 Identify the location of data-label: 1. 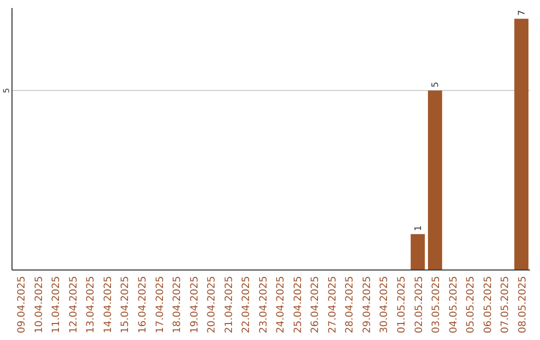
(419, 228).